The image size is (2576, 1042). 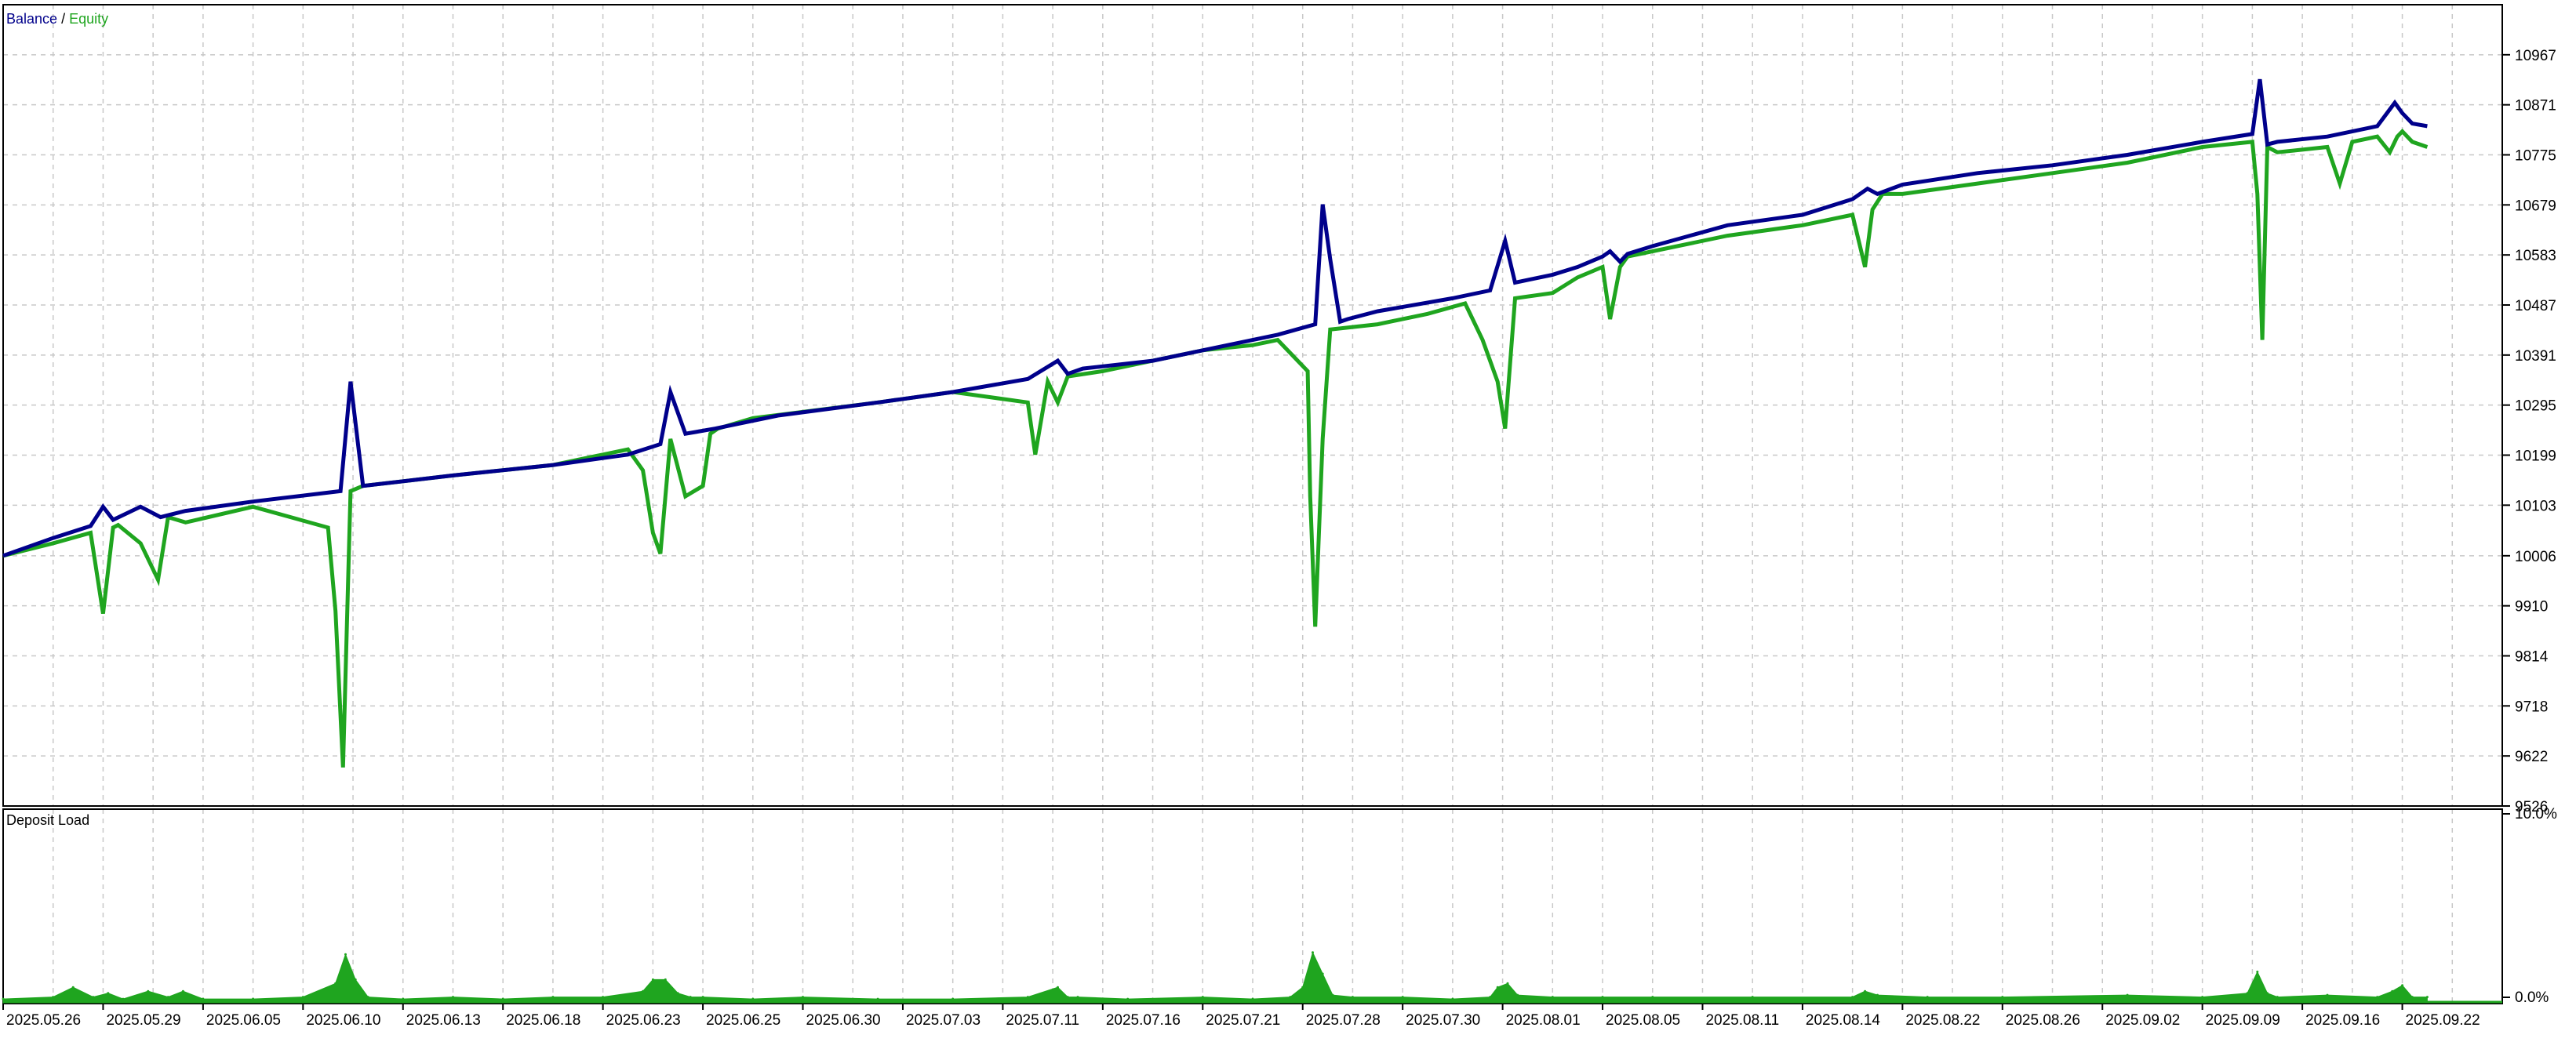 I want to click on y-tick-label: 10583, so click(x=2535, y=256).